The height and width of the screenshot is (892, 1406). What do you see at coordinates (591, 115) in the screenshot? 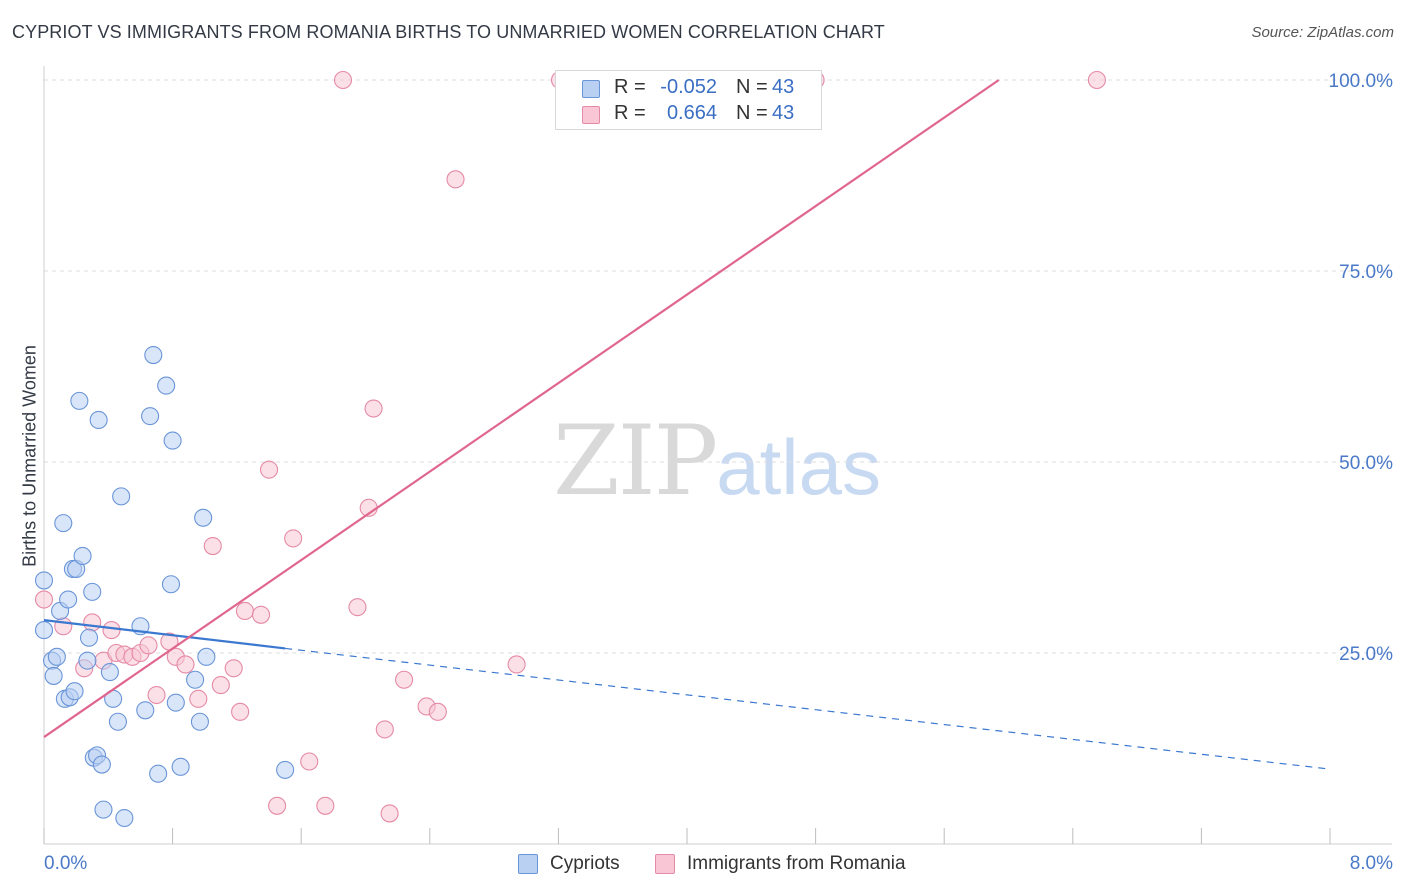
I see `legend-swatch-pink` at bounding box center [591, 115].